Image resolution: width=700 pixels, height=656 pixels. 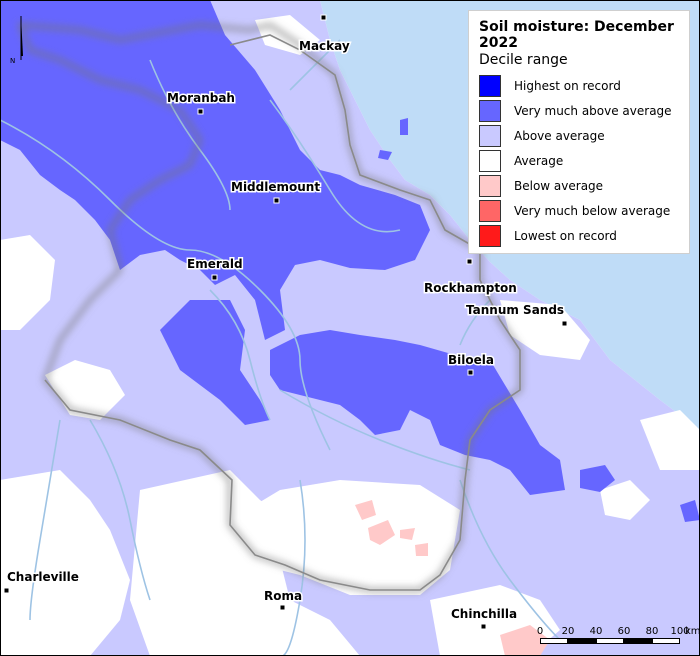 I want to click on legend-item: Highest on record, so click(x=579, y=85).